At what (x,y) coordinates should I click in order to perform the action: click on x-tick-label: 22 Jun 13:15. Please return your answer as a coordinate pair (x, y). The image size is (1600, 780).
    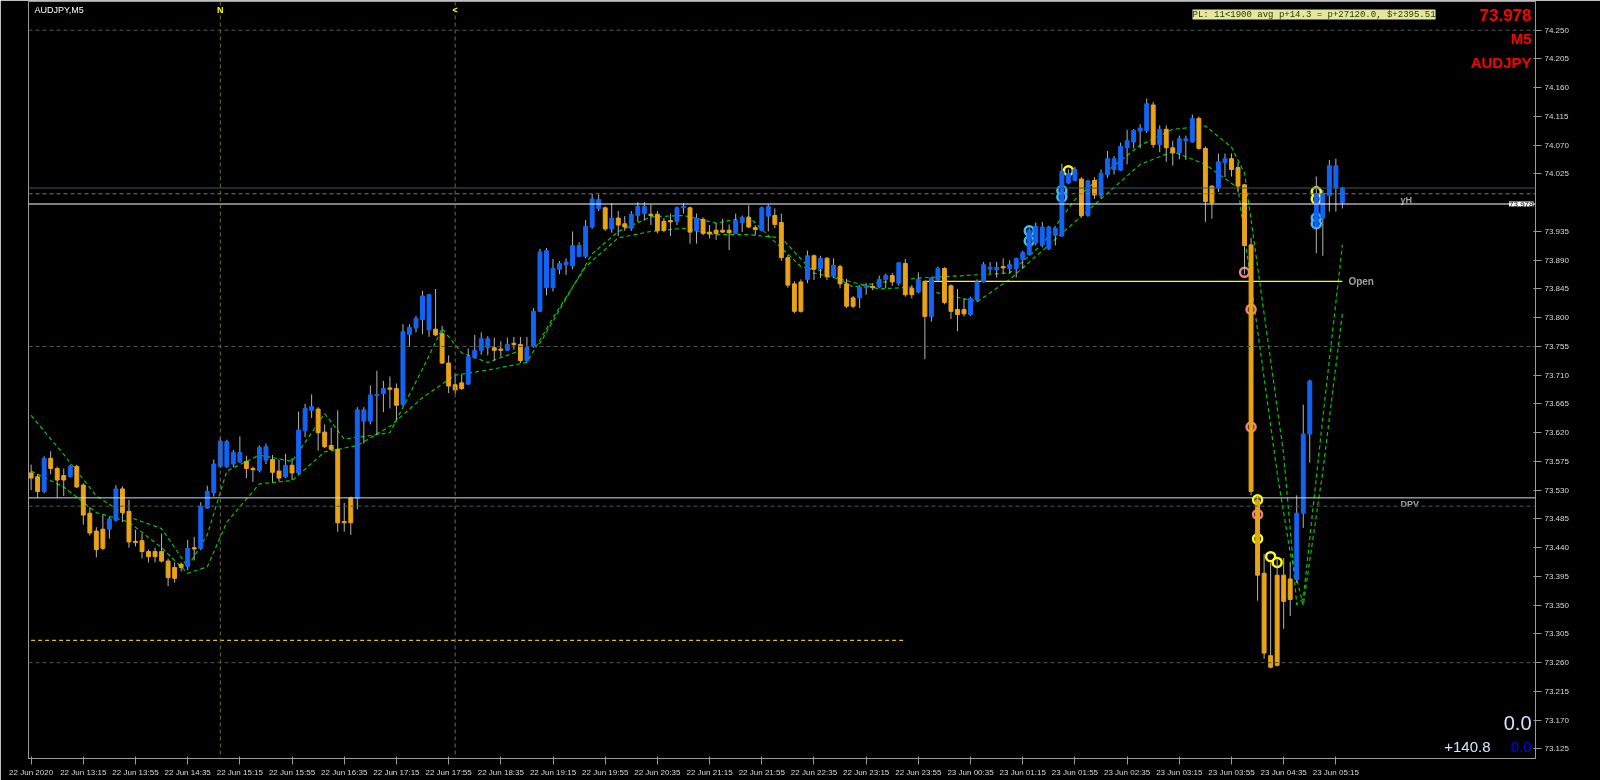
    Looking at the image, I should click on (83, 772).